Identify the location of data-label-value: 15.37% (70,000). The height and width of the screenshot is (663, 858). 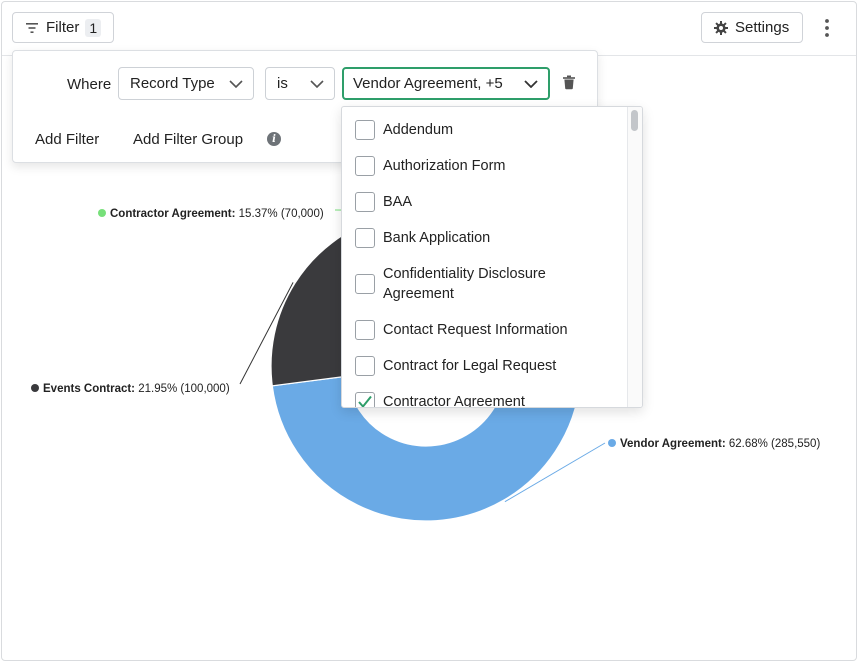
(279, 214).